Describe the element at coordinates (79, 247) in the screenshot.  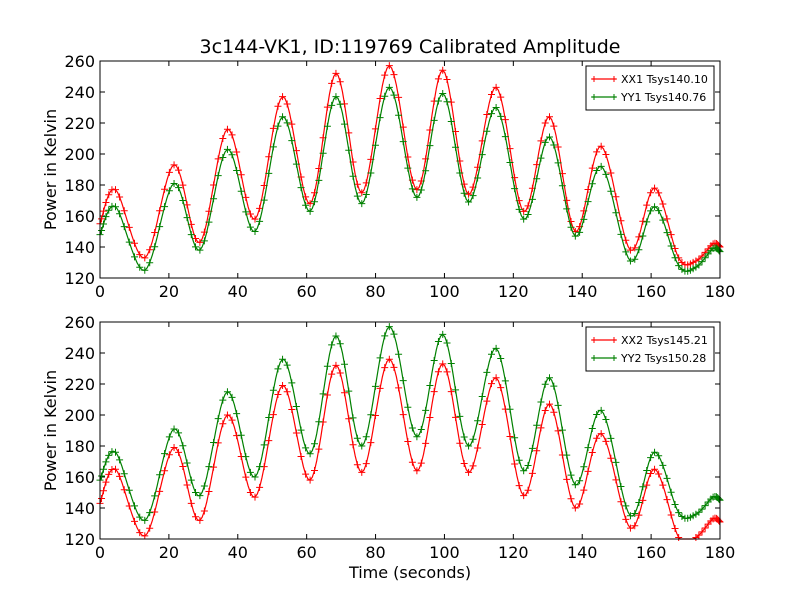
I see `y-tick-label: 140` at that location.